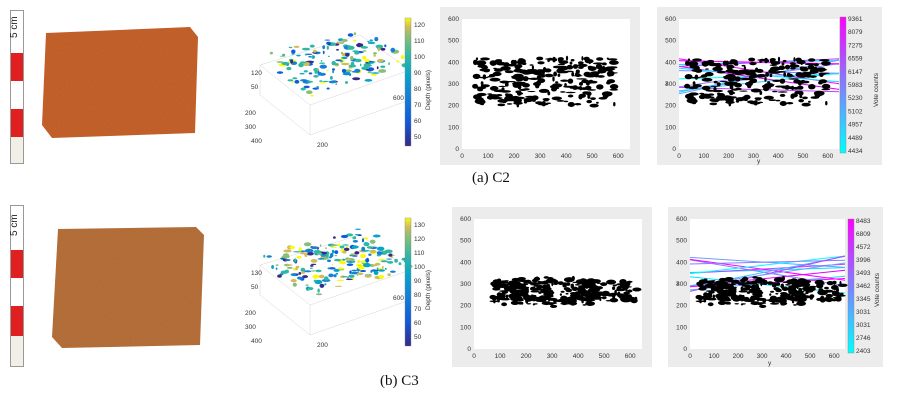 This screenshot has width=900, height=401. Describe the element at coordinates (679, 156) in the screenshot. I see `x-tick: 0` at that location.